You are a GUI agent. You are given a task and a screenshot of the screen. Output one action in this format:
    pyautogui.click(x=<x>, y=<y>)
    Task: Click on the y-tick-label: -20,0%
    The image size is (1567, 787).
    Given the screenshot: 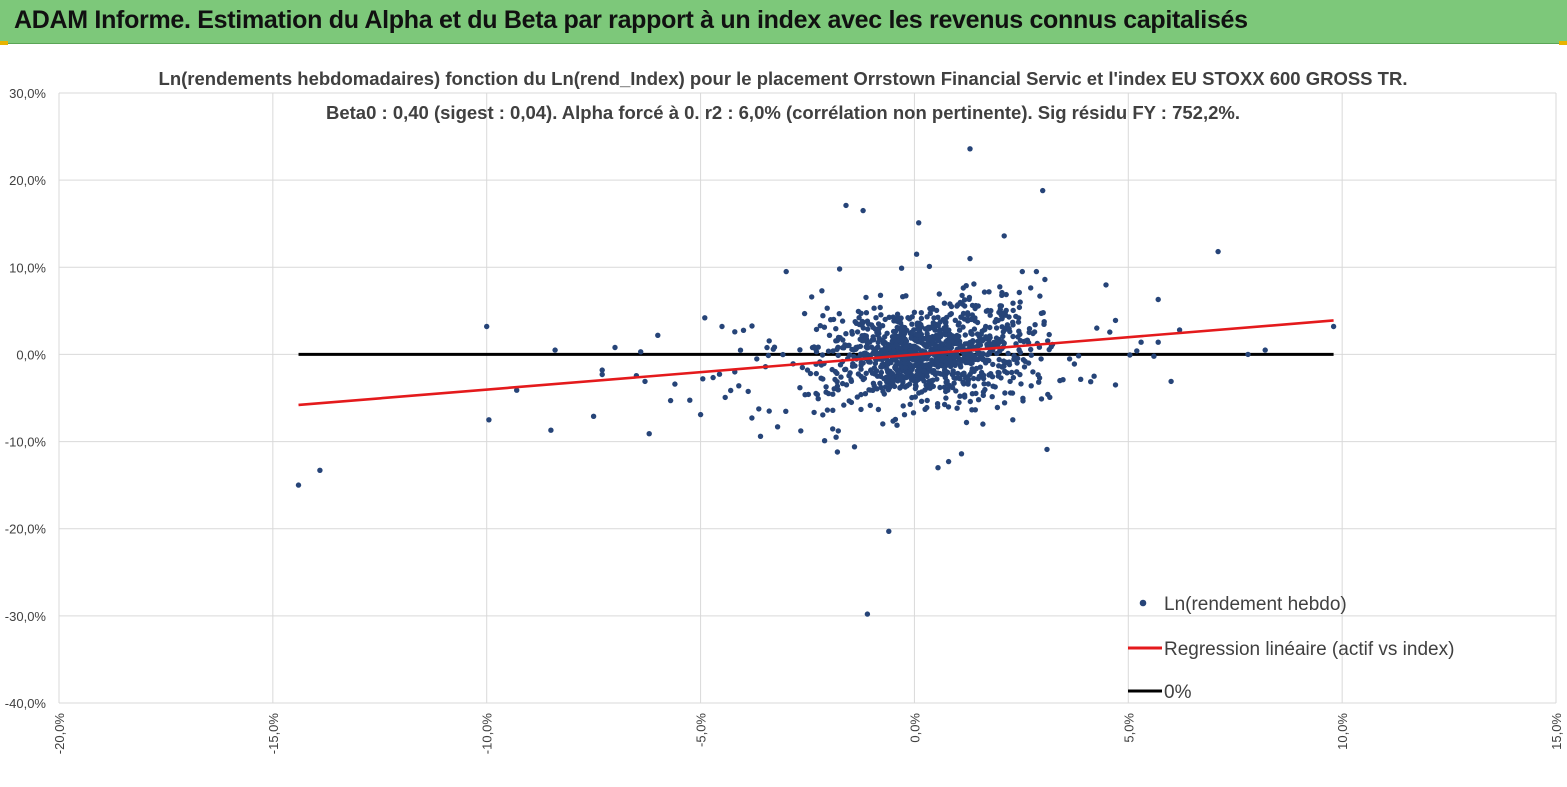 What is the action you would take?
    pyautogui.click(x=26, y=529)
    